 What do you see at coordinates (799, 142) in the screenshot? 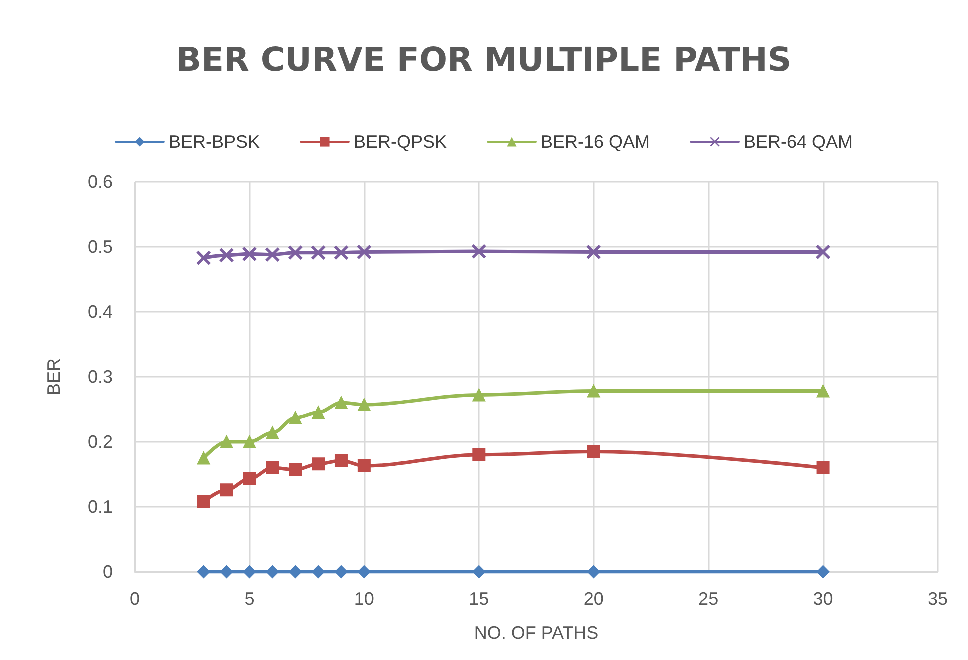
I see `legend-label: BER-64 QAM` at bounding box center [799, 142].